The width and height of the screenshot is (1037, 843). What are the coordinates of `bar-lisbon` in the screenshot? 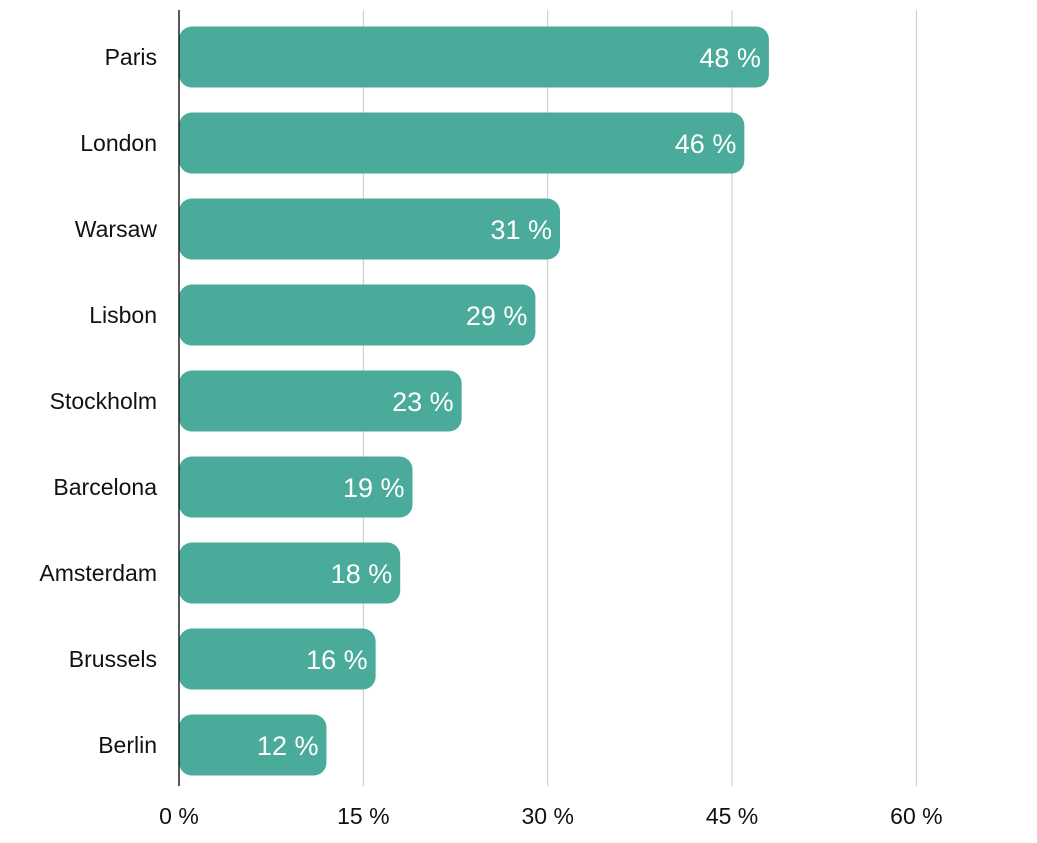 It's located at (357, 315).